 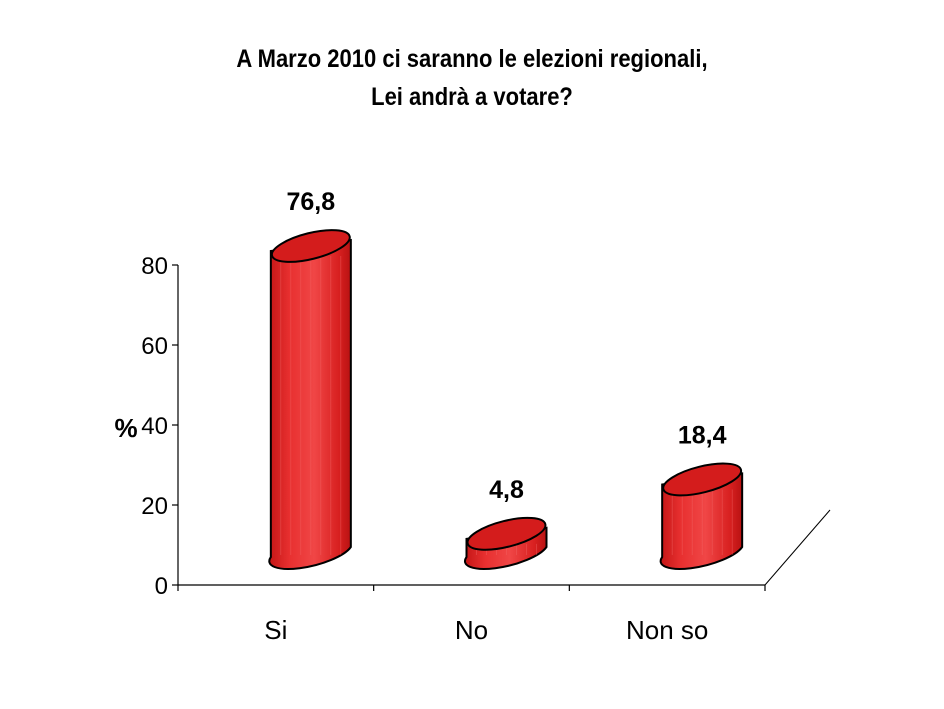 I want to click on value-label-0: 76,8, so click(x=310, y=202).